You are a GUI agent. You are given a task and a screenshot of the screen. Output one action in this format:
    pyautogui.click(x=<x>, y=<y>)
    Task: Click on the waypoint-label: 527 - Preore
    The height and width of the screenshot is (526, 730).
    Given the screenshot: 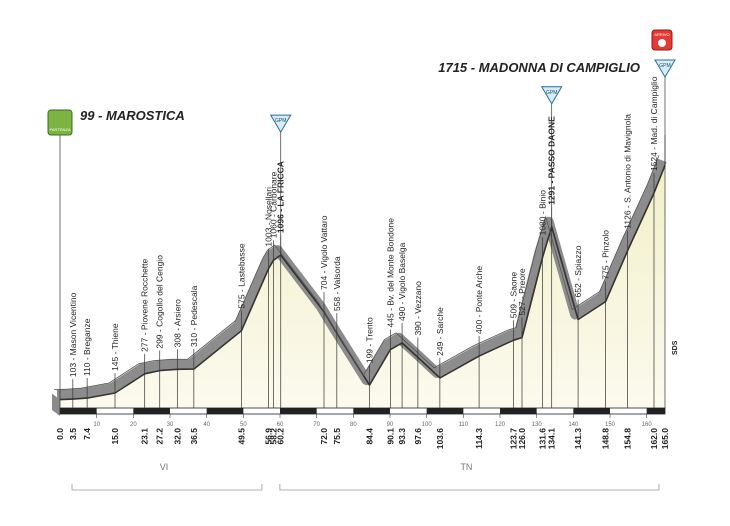 What is the action you would take?
    pyautogui.click(x=522, y=292)
    